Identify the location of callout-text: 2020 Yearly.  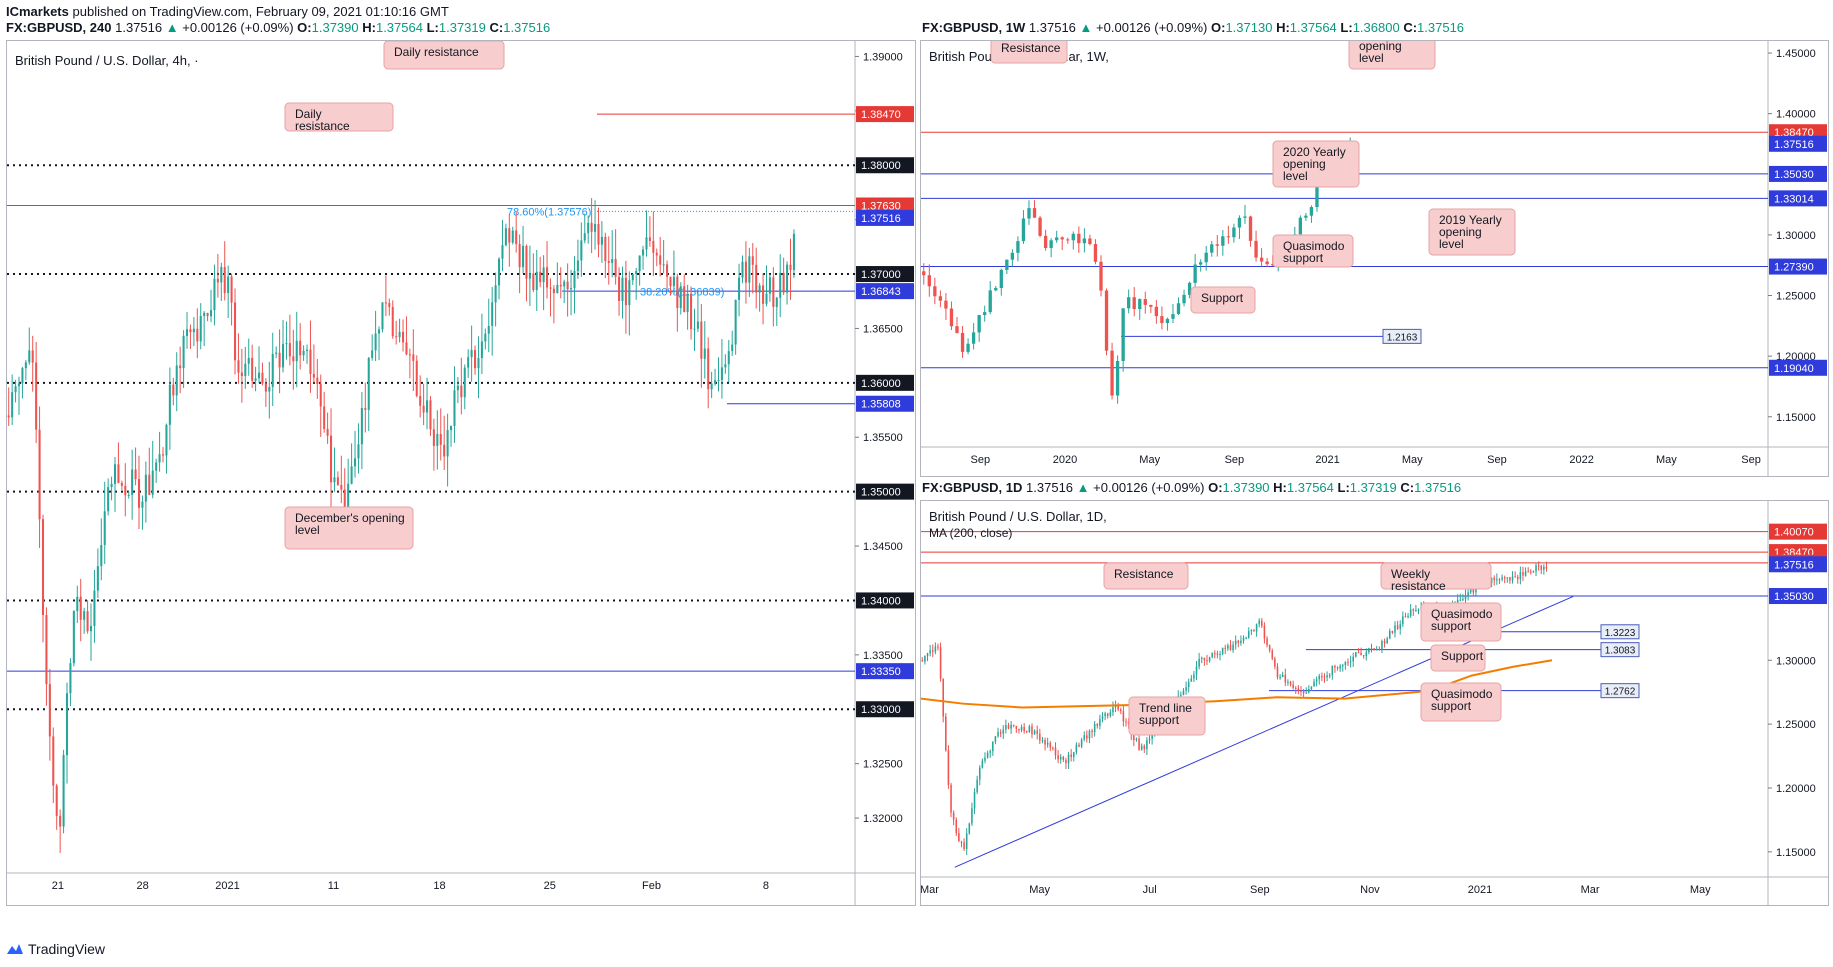
(1314, 152).